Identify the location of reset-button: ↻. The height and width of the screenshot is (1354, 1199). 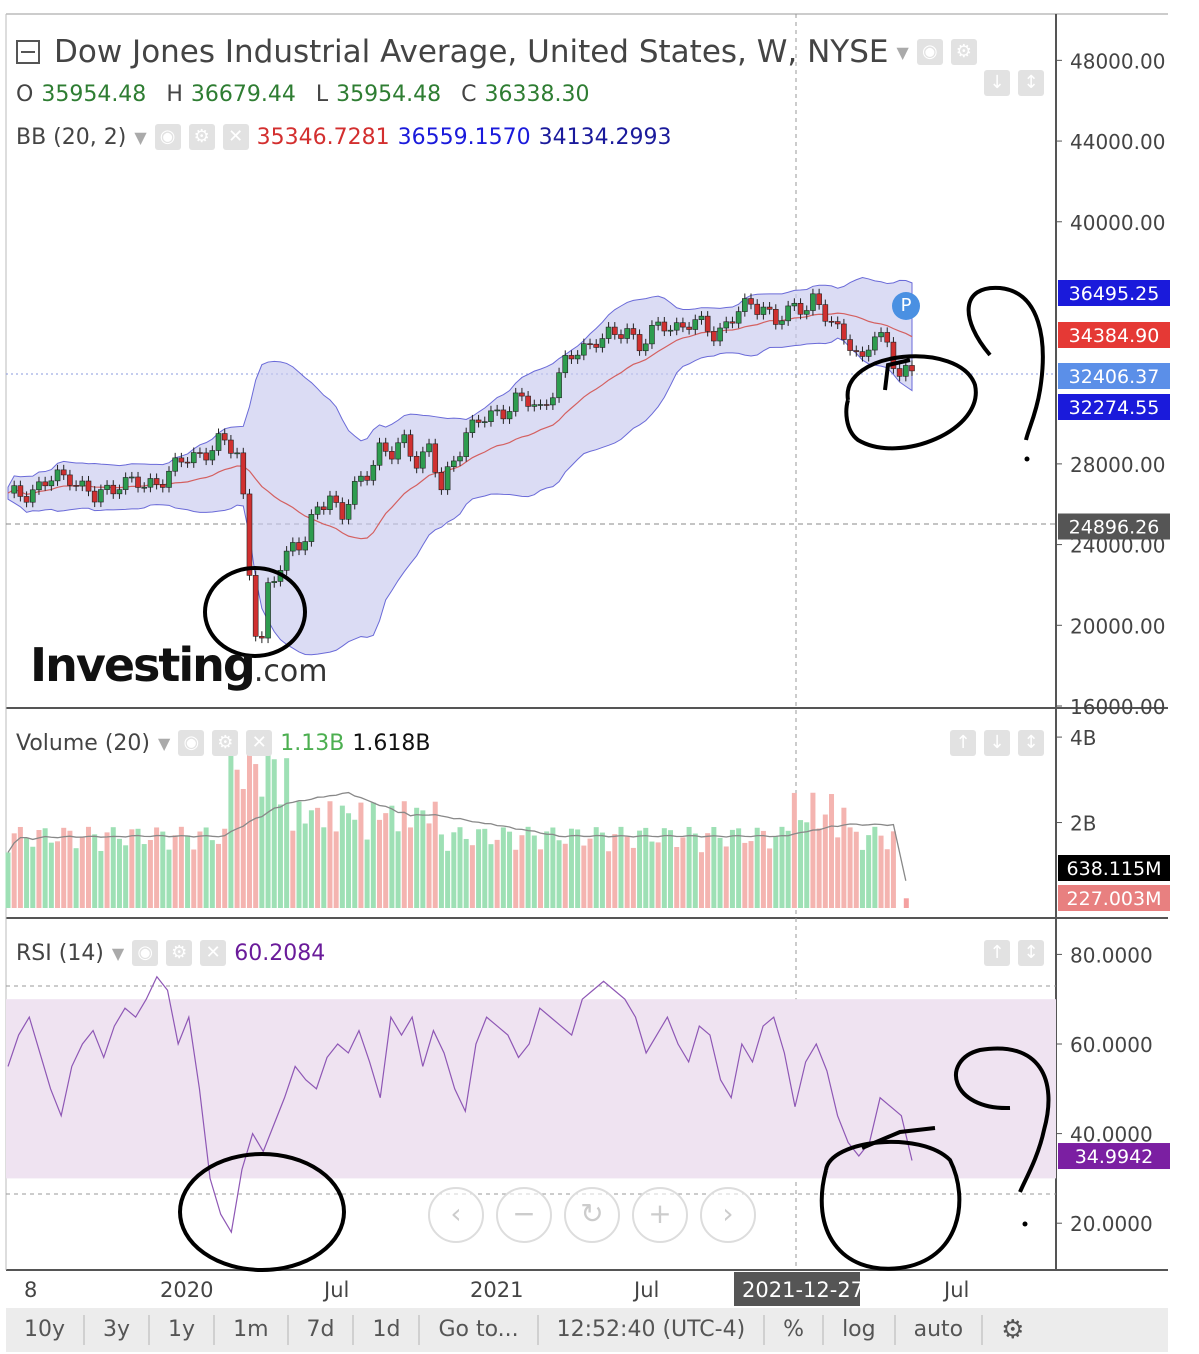
(592, 1215).